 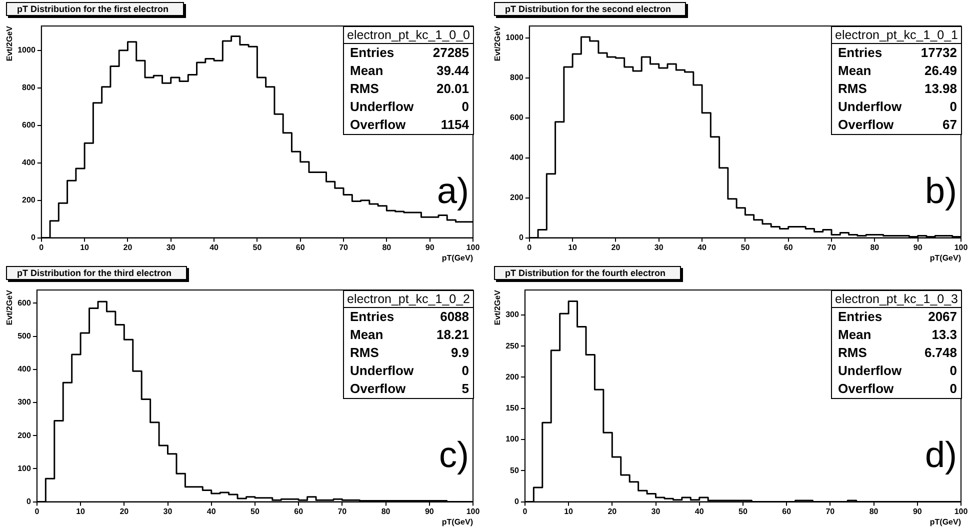 I want to click on annotation: 13.3, so click(x=945, y=335).